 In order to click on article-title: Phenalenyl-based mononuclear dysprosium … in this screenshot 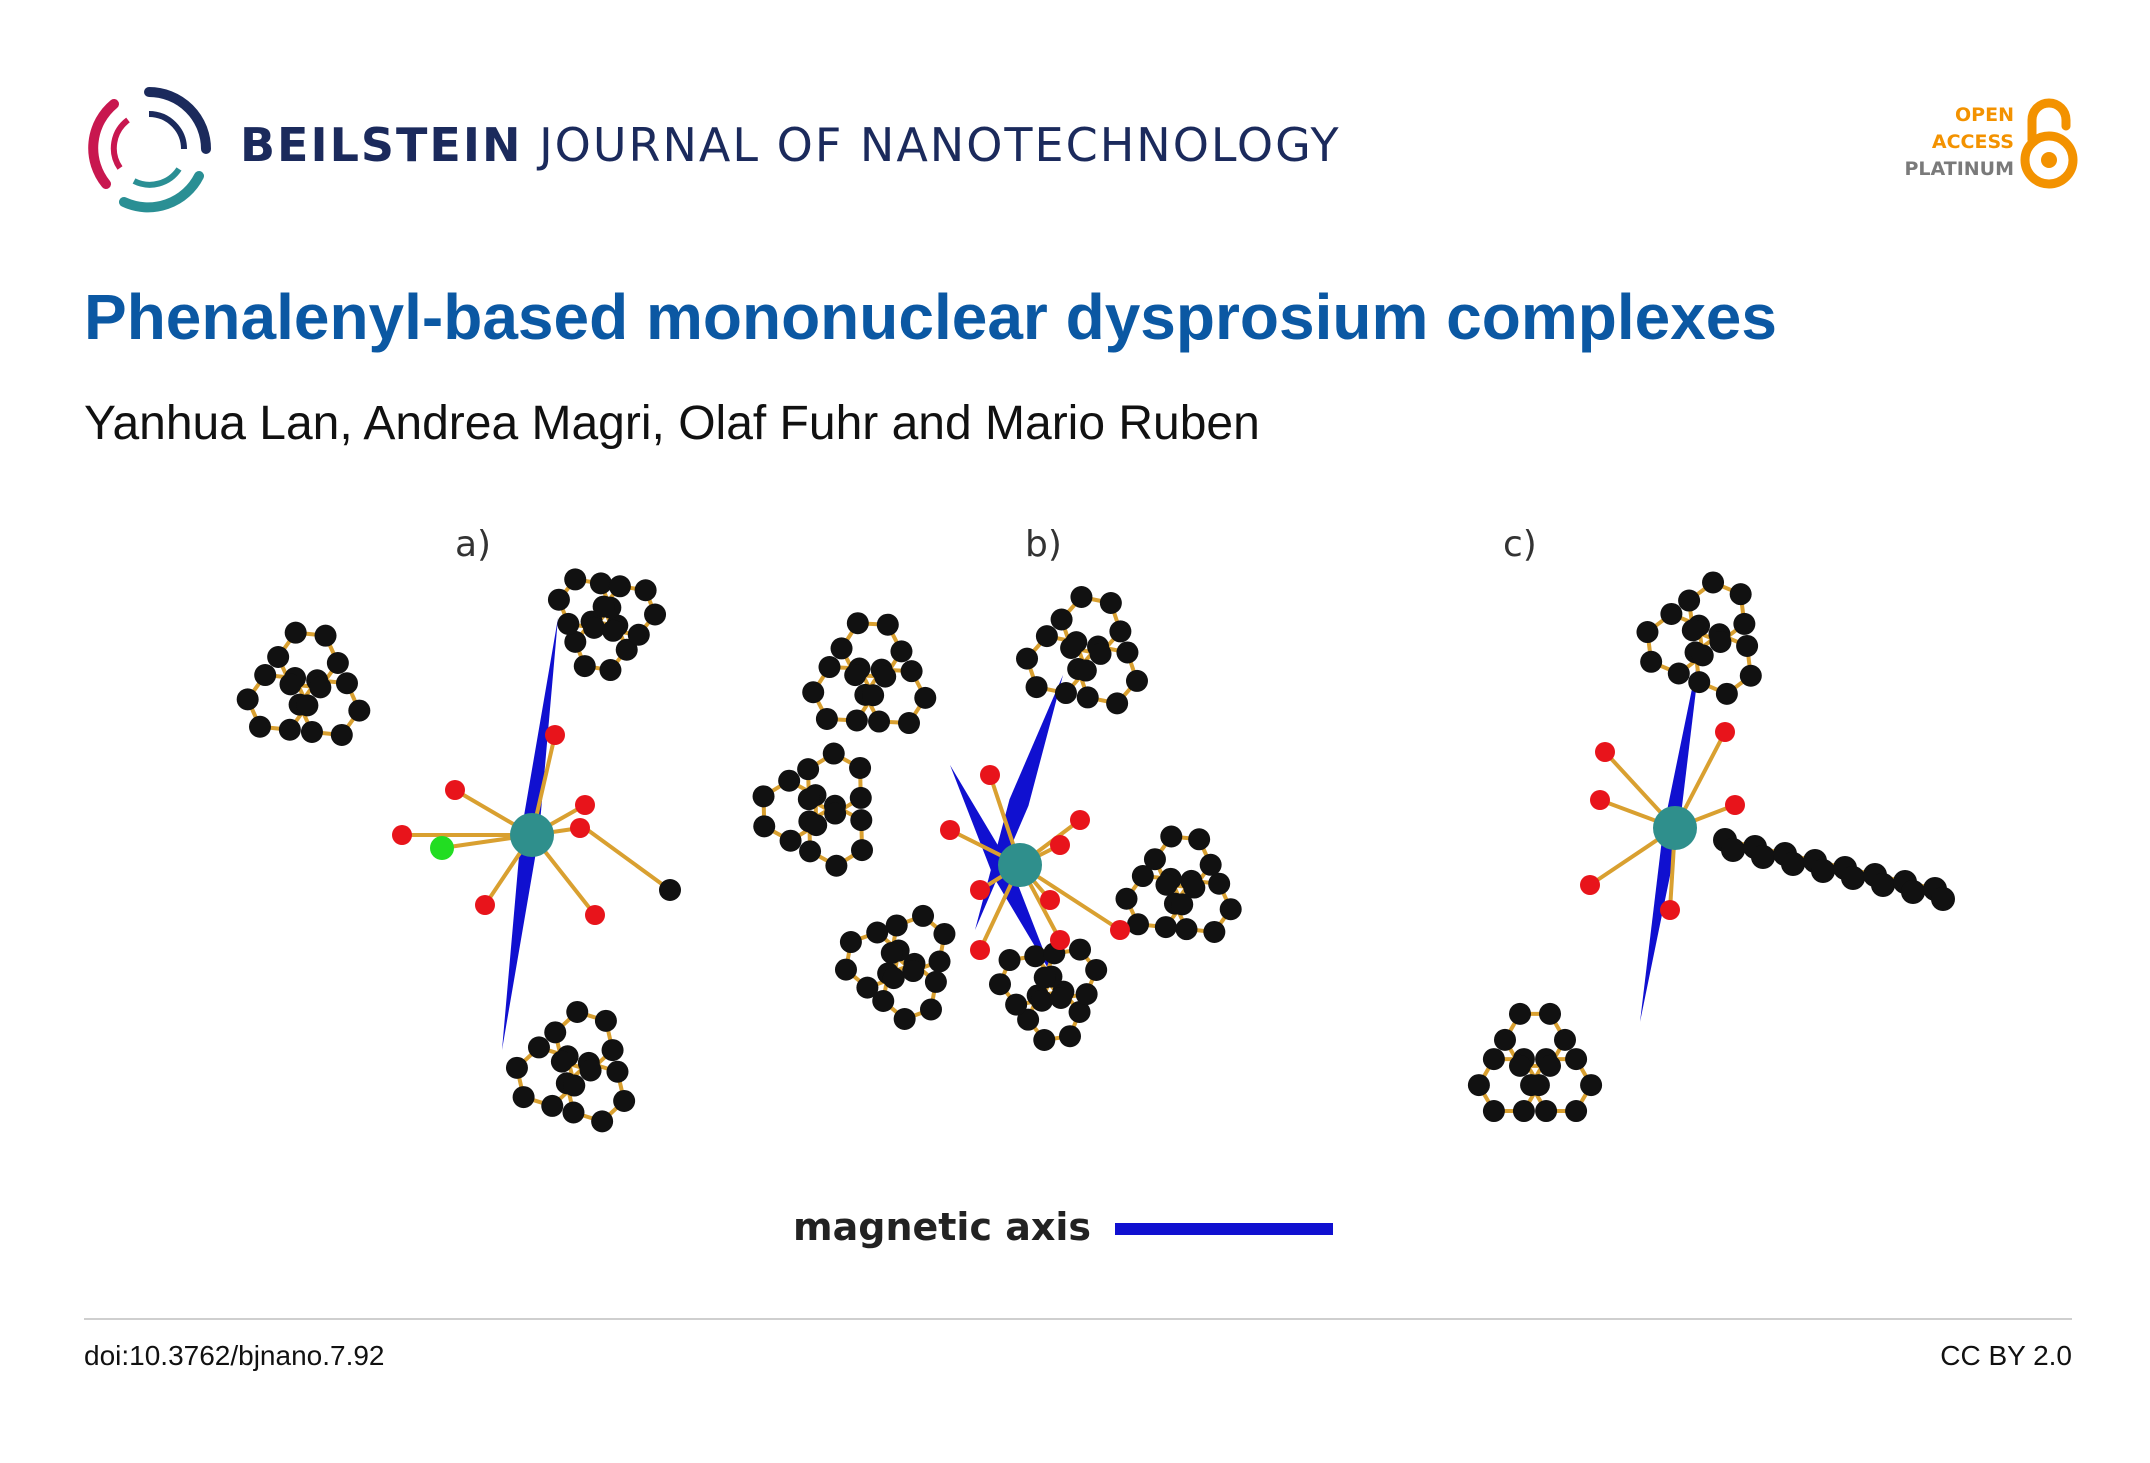, I will do `click(930, 317)`.